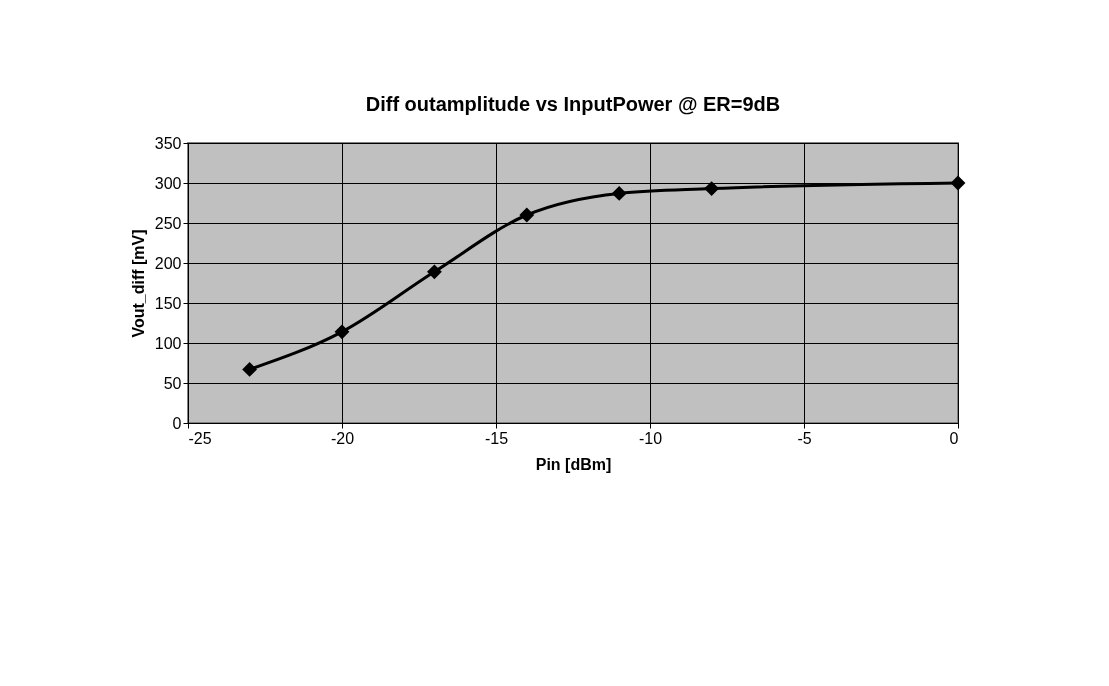  What do you see at coordinates (496, 438) in the screenshot?
I see `x-tick-label: -15` at bounding box center [496, 438].